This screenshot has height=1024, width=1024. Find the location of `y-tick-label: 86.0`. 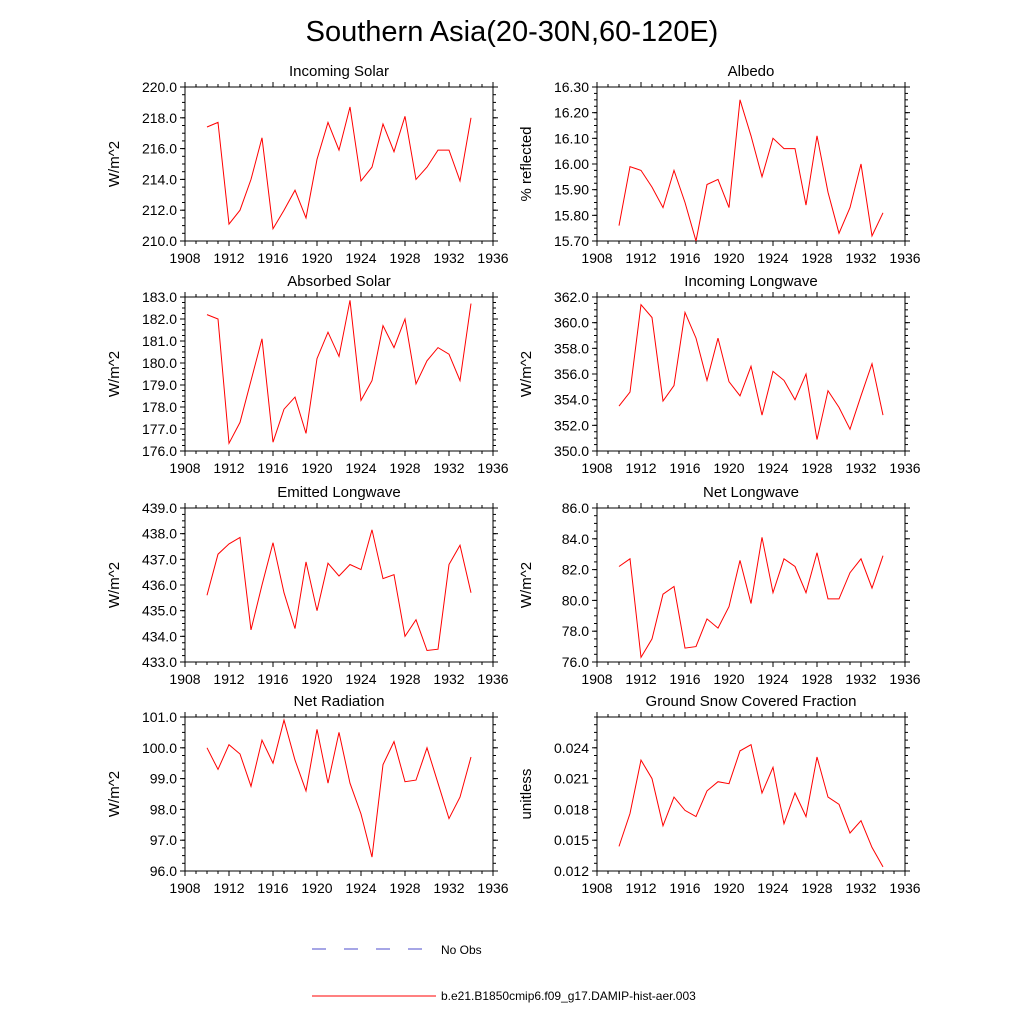

y-tick-label: 86.0 is located at coordinates (575, 508).